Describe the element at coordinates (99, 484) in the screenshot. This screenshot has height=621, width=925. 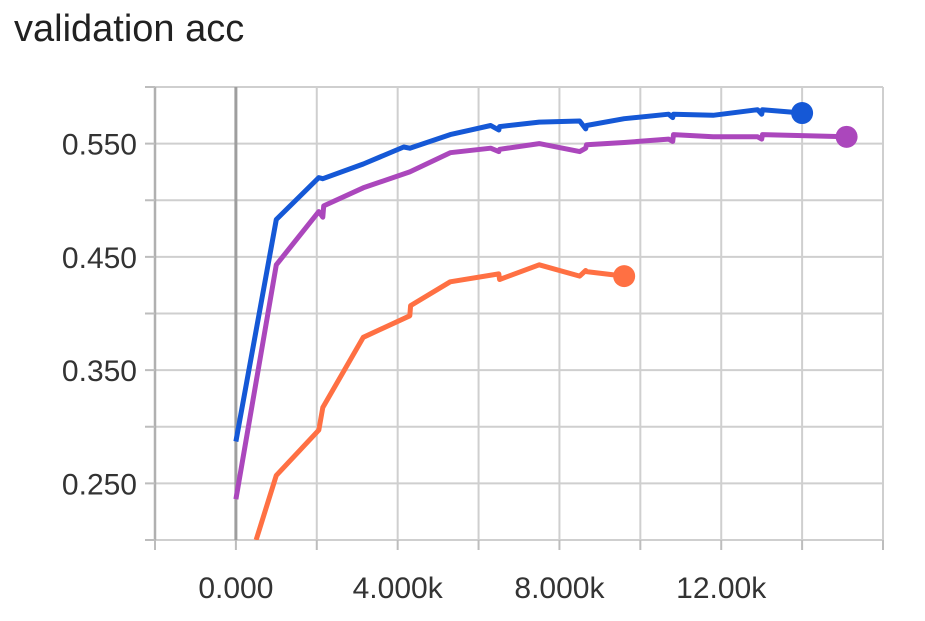
I see `y-tick-label: 0.250` at that location.